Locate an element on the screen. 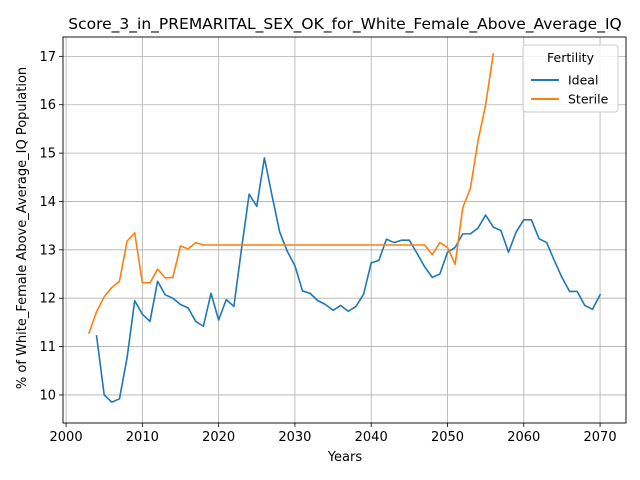 This screenshot has width=640, height=480. y-axis: 10 11 12 13 14 15 16 17 is located at coordinates (51, 226).